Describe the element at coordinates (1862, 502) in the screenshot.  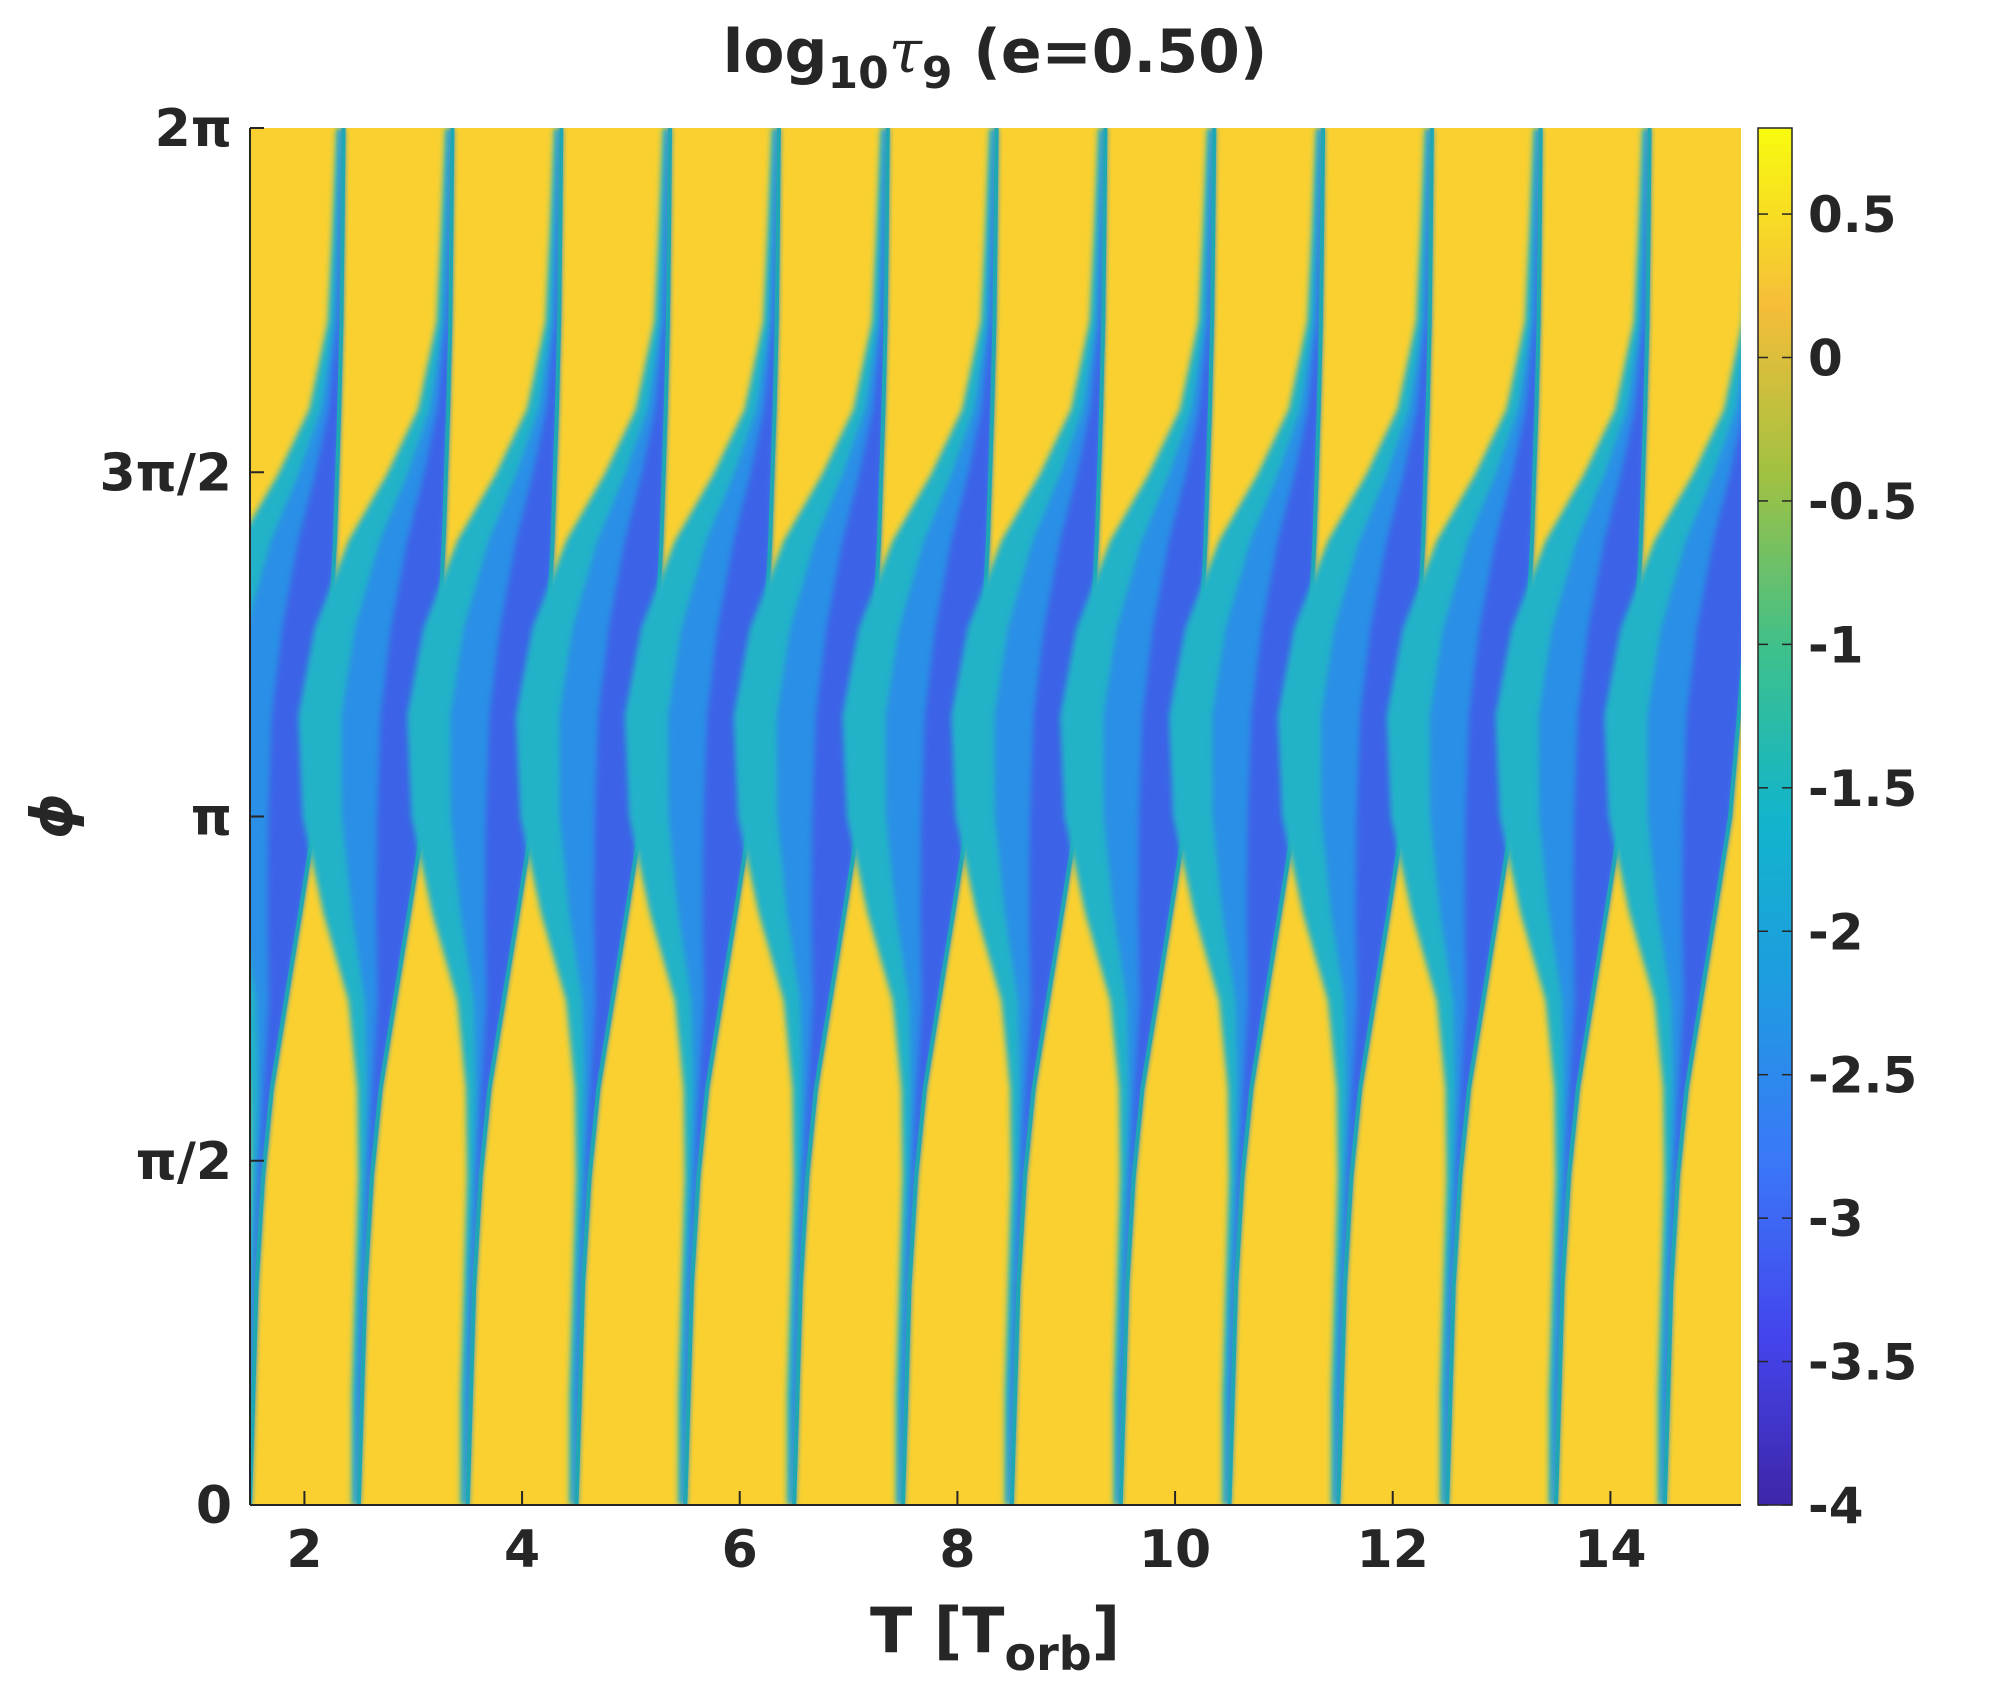
I see `colorbar-tick-label: -0.5` at that location.